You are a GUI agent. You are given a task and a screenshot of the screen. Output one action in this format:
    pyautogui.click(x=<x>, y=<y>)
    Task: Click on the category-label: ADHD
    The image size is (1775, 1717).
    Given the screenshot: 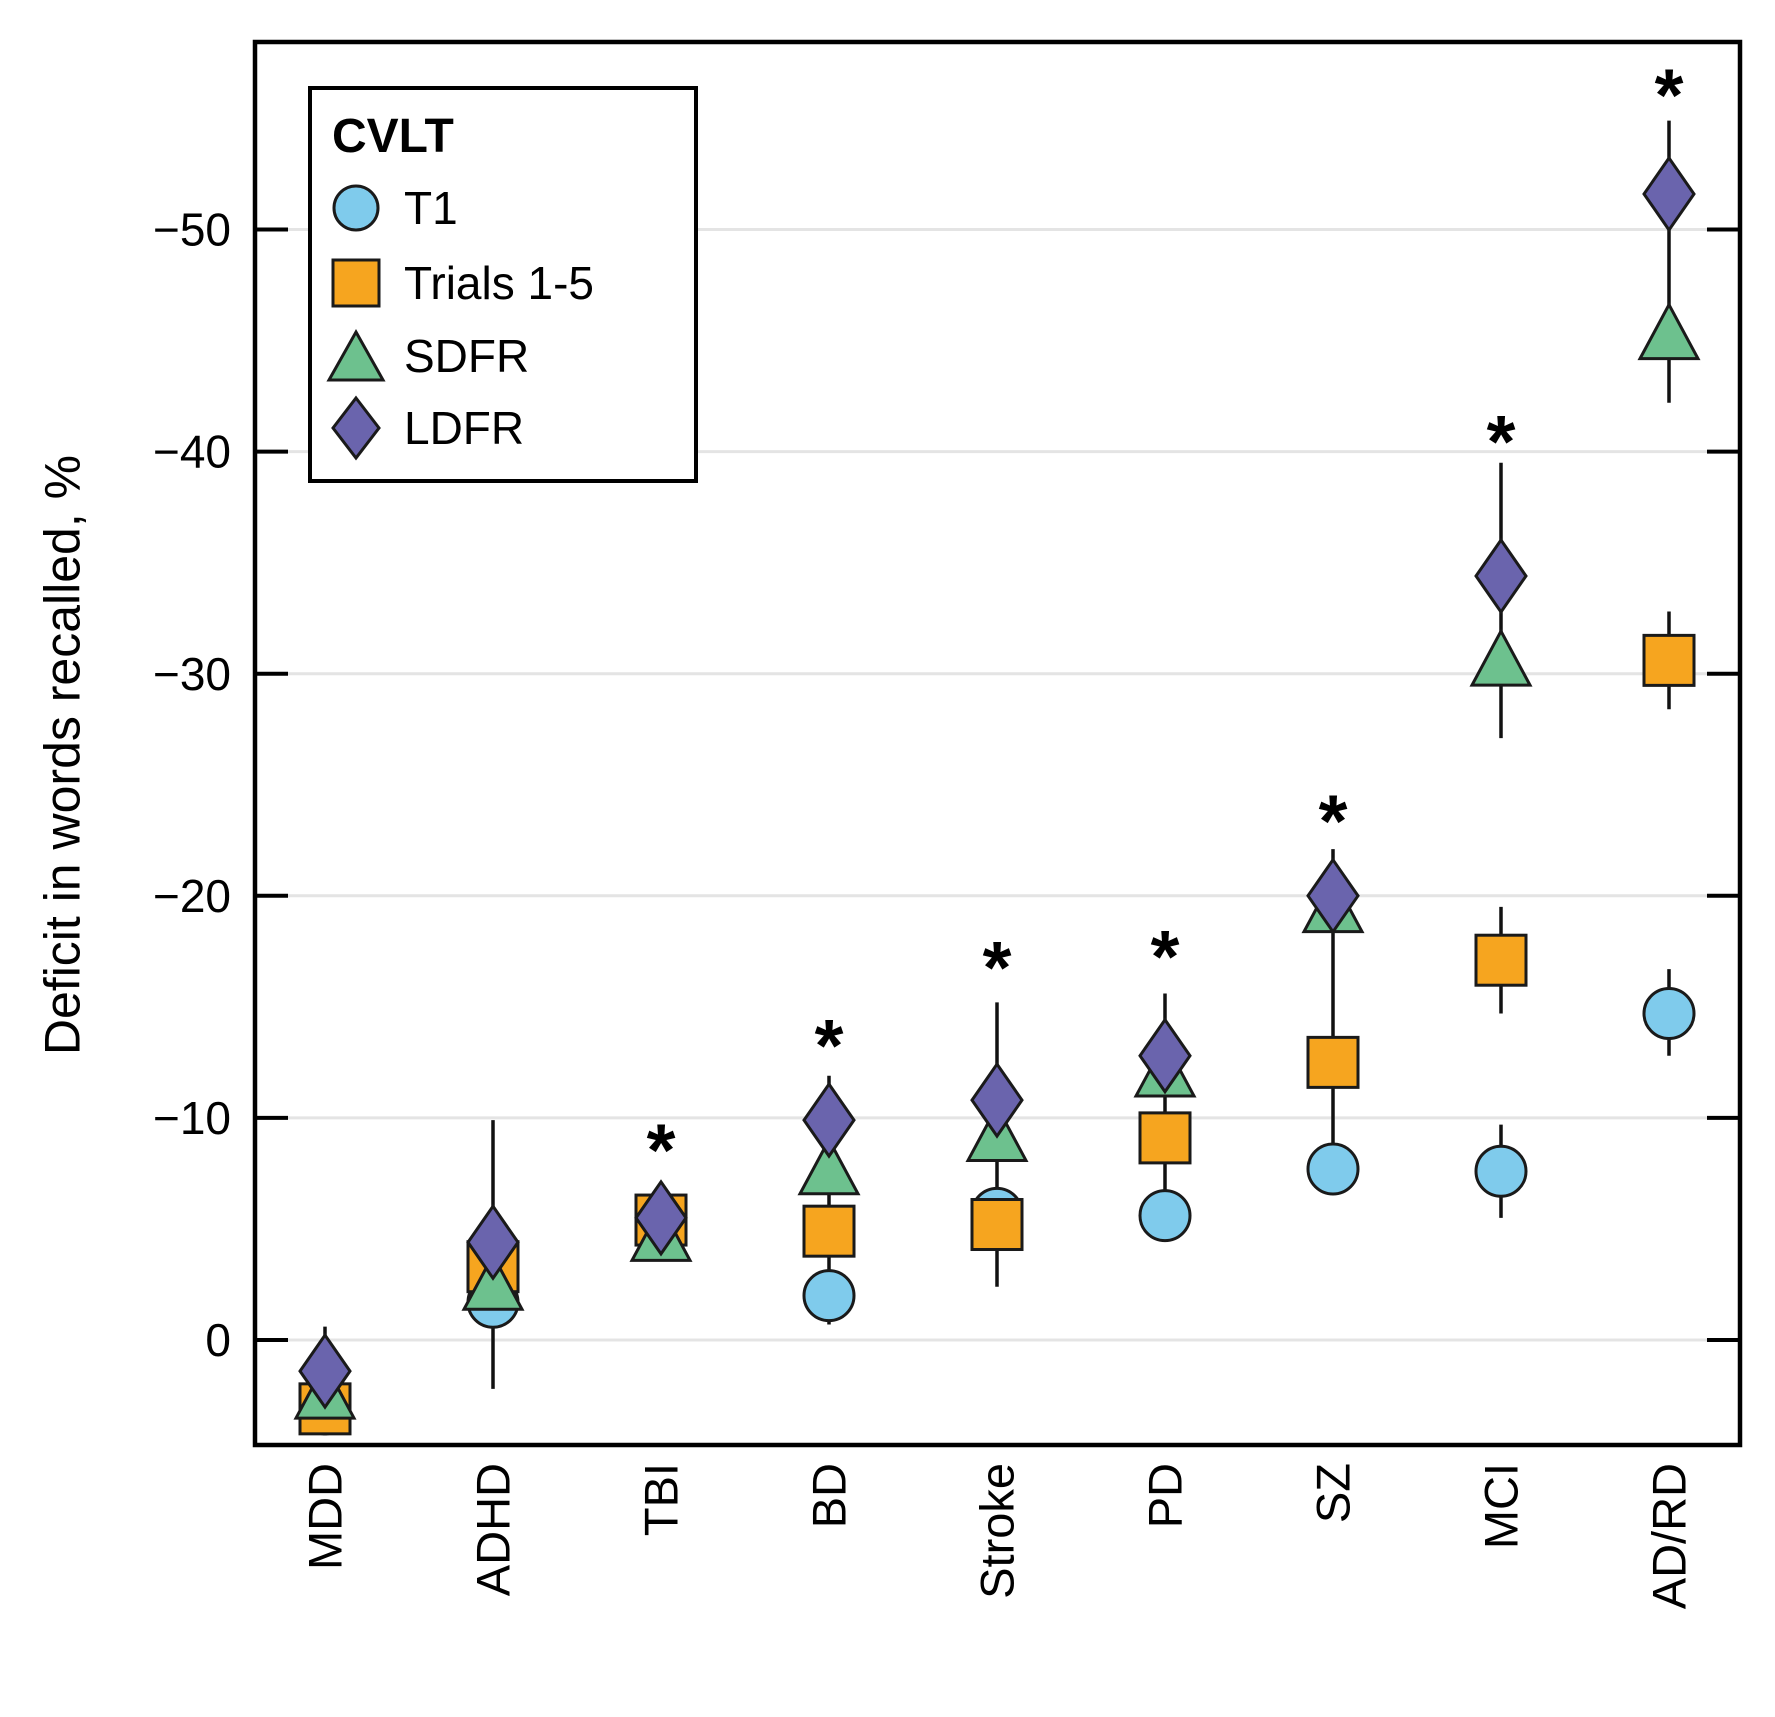 What is the action you would take?
    pyautogui.click(x=492, y=1529)
    